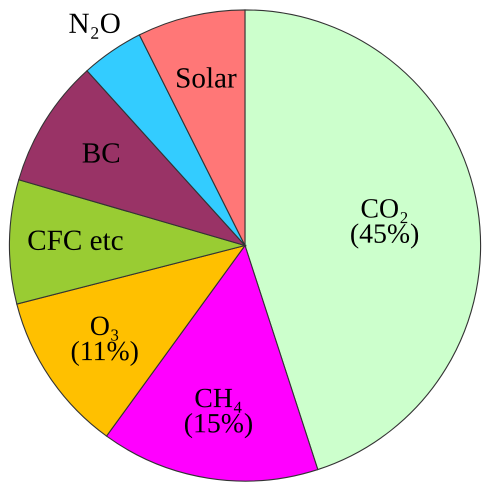 This screenshot has height=491, width=490. What do you see at coordinates (94, 26) in the screenshot?
I see `slice-label: N₂O` at bounding box center [94, 26].